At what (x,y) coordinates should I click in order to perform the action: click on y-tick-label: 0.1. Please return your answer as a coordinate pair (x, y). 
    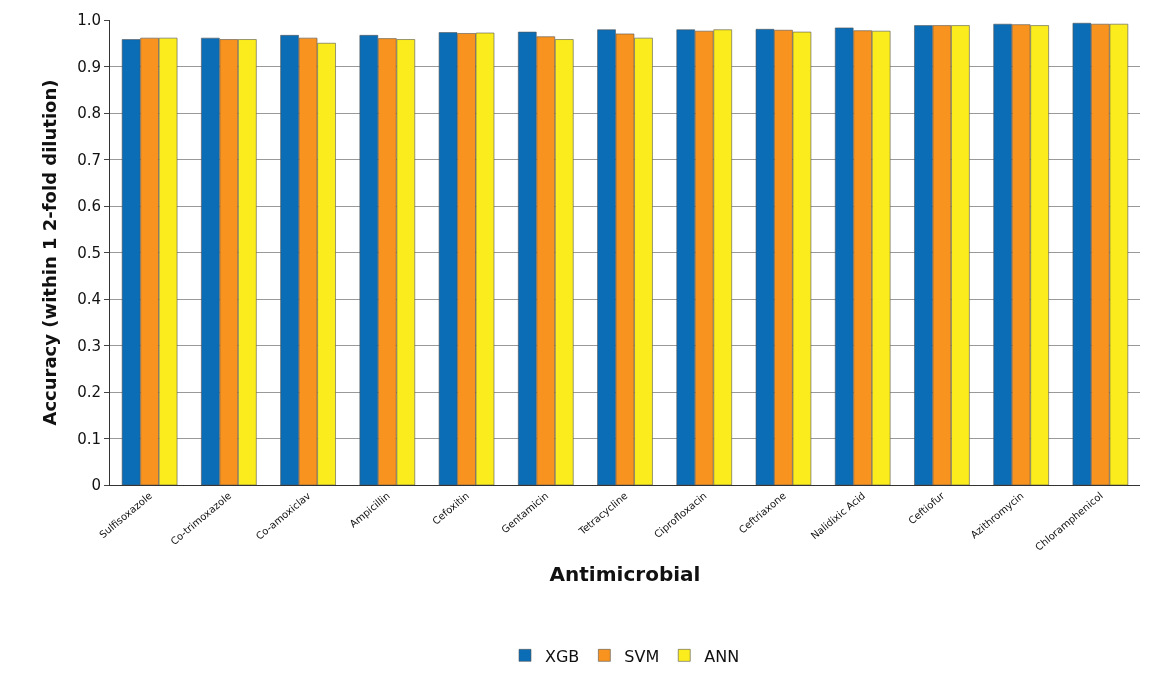
    Looking at the image, I should click on (89, 438).